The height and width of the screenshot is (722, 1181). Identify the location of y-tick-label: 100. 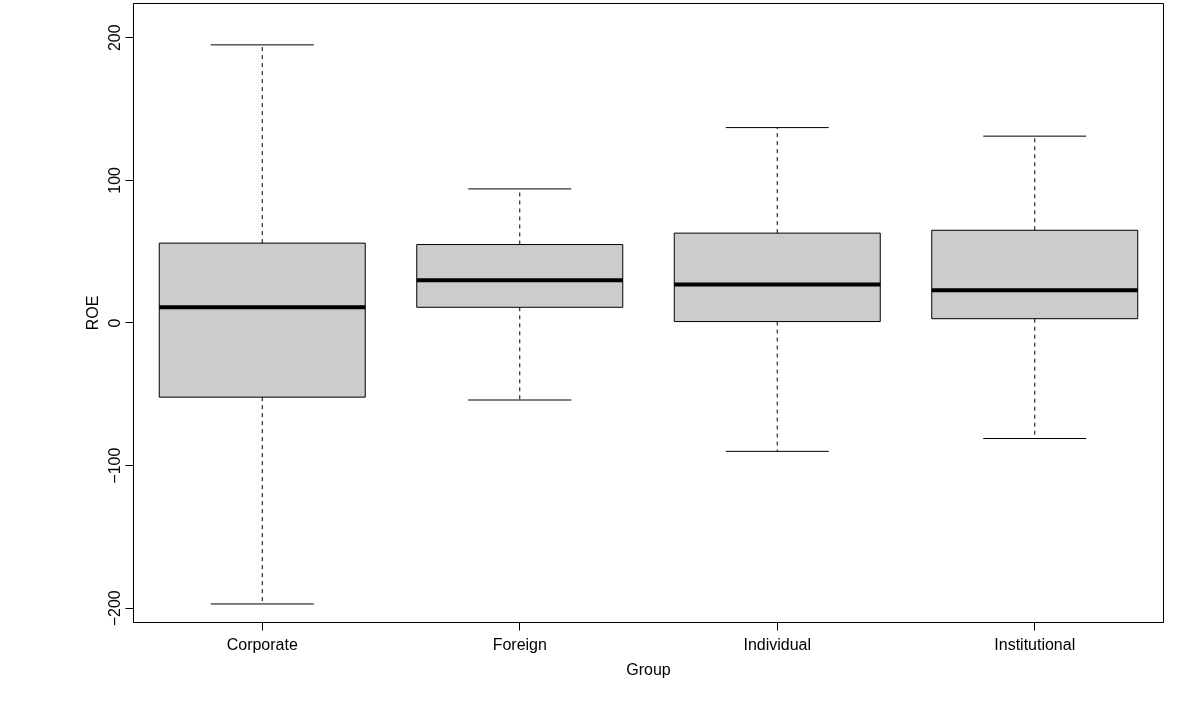
(115, 180).